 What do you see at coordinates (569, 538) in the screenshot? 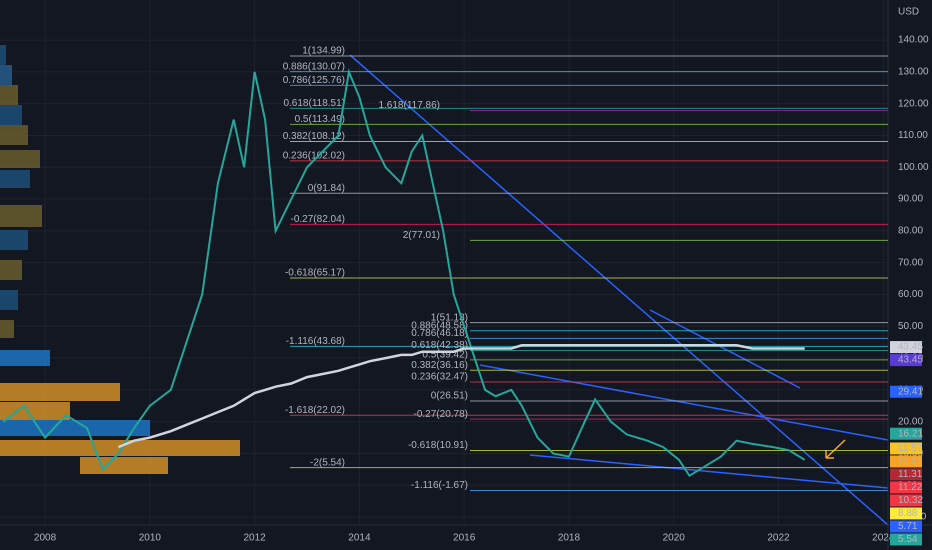
I see `x-tick-label: 2018` at bounding box center [569, 538].